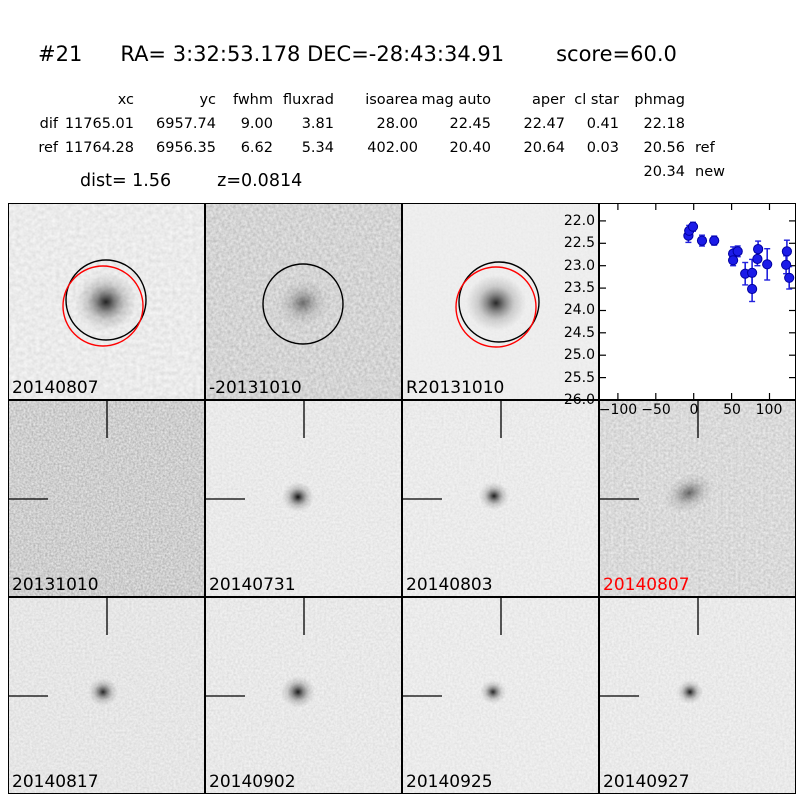 The image size is (800, 800). What do you see at coordinates (256, 148) in the screenshot?
I see `table-cell: 6.62` at bounding box center [256, 148].